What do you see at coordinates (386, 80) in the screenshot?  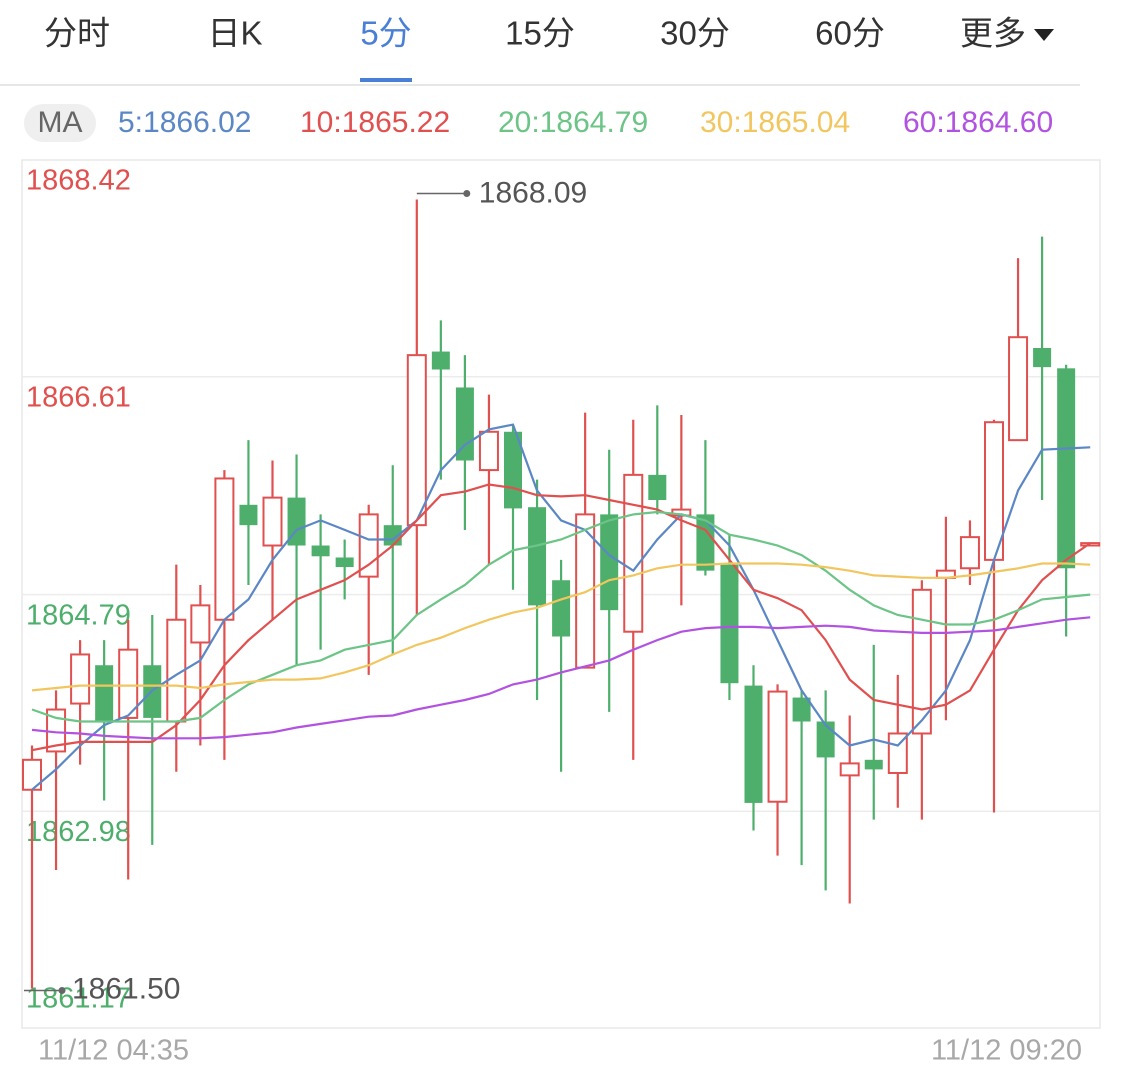 I see `tab-underline` at bounding box center [386, 80].